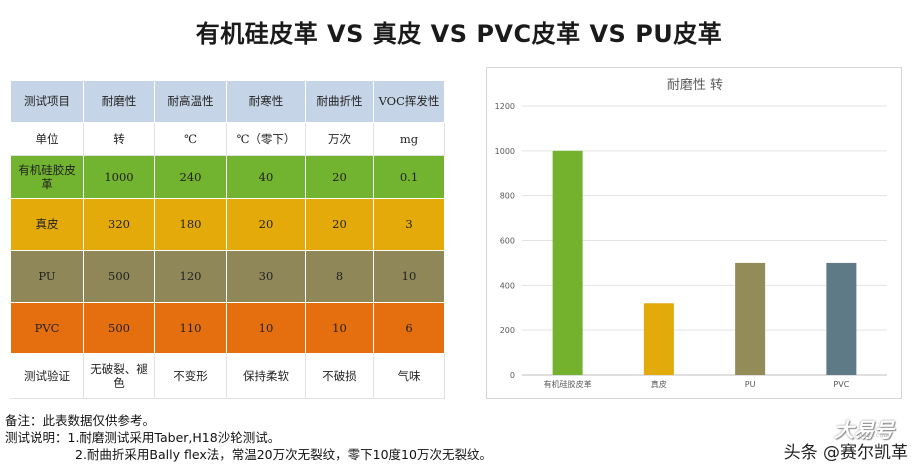 The image size is (918, 465). What do you see at coordinates (409, 376) in the screenshot?
I see `table-cell: 气味` at bounding box center [409, 376].